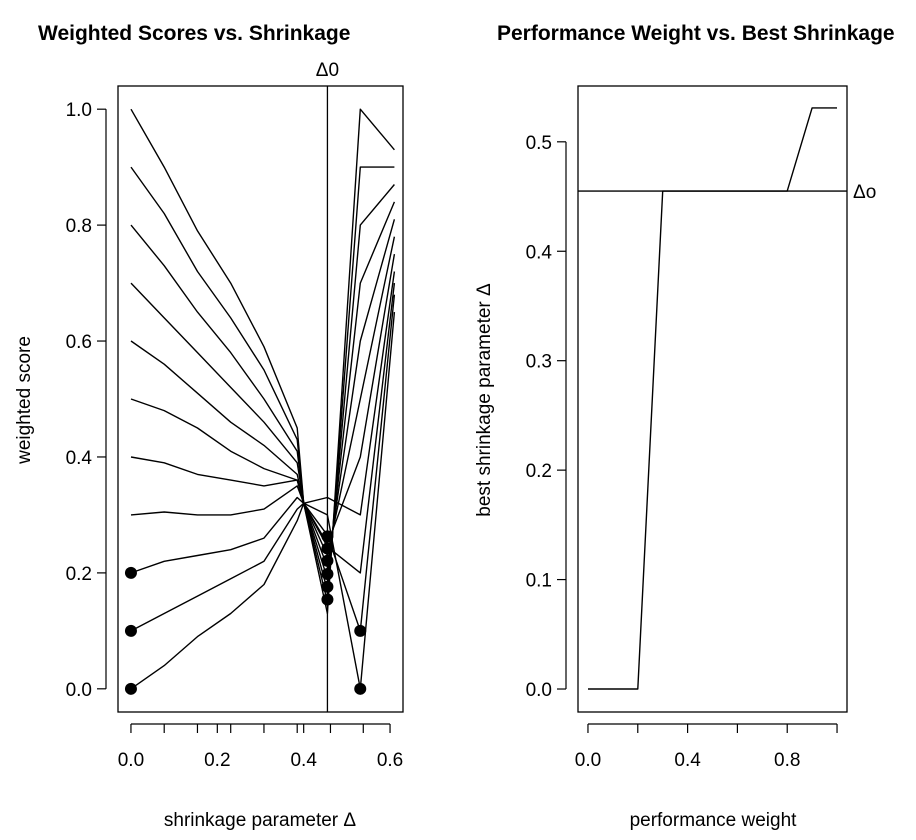  I want to click on right-y-axis-label: best shrinkage parameter Δ, so click(484, 400).